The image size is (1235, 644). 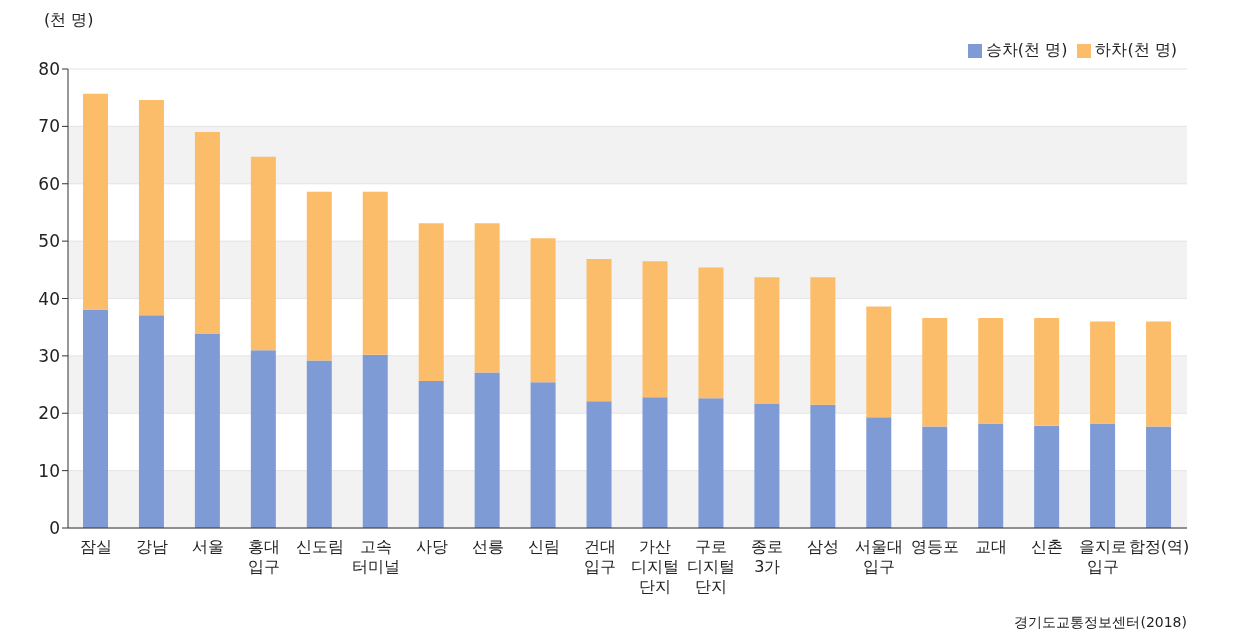 I want to click on y-tick-label: 20, so click(x=49, y=413).